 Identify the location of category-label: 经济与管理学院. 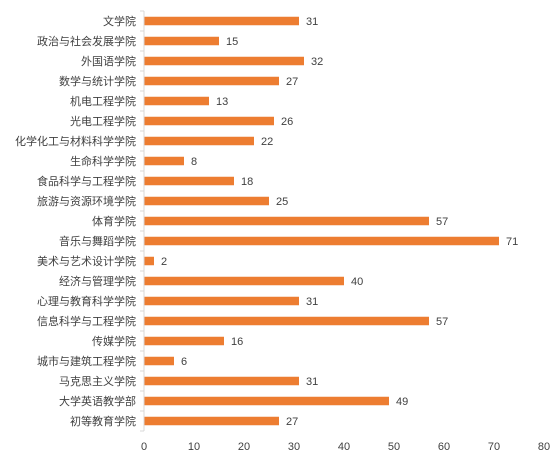
(97, 281).